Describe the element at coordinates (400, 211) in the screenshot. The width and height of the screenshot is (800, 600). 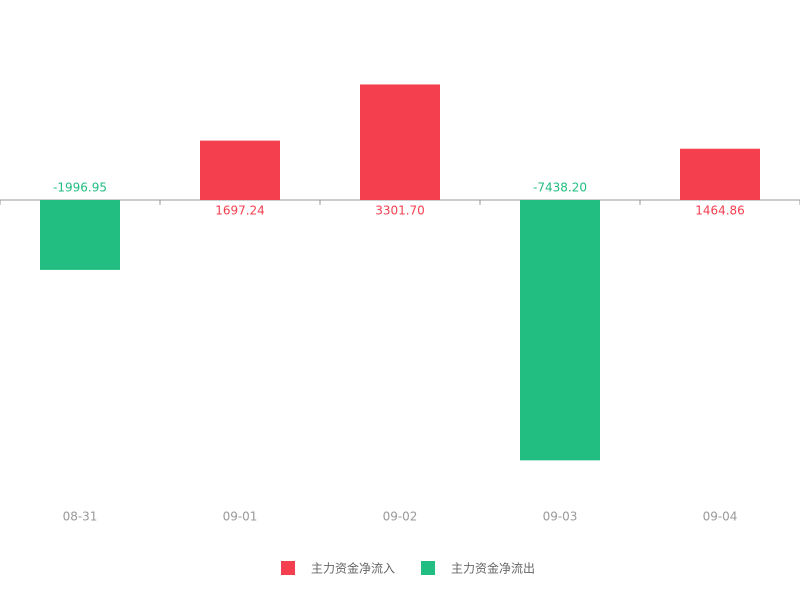
I see `value-label: 3301.70` at that location.